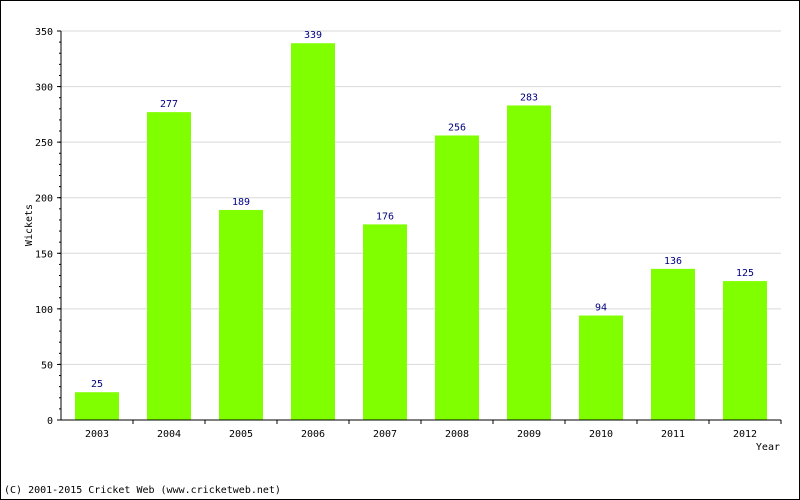 This screenshot has width=800, height=500. Describe the element at coordinates (601, 367) in the screenshot. I see `bar-2010` at that location.